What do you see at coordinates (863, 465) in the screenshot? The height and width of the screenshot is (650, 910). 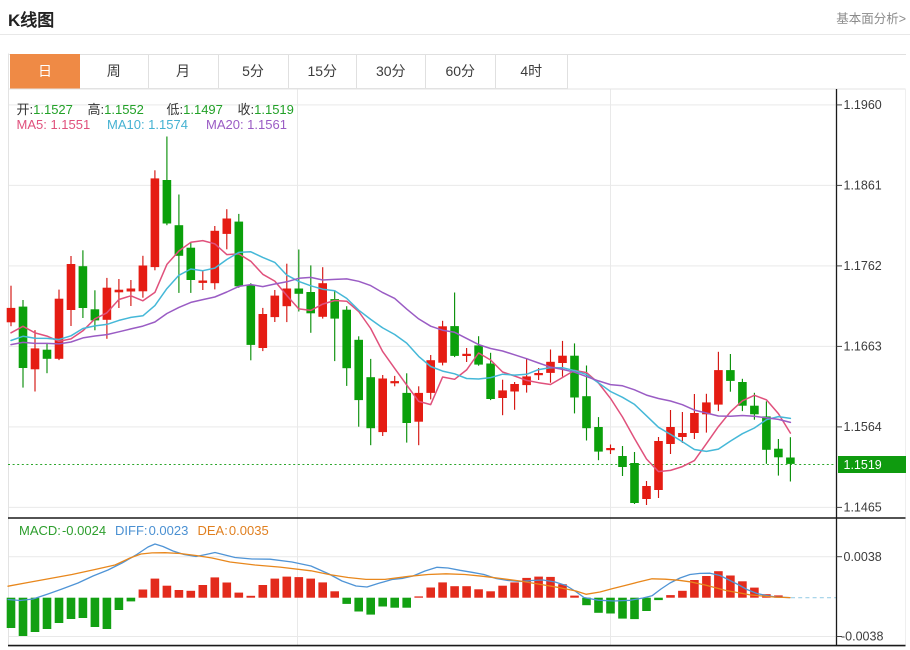 I see `svg-text: 1.1519` at bounding box center [863, 465].